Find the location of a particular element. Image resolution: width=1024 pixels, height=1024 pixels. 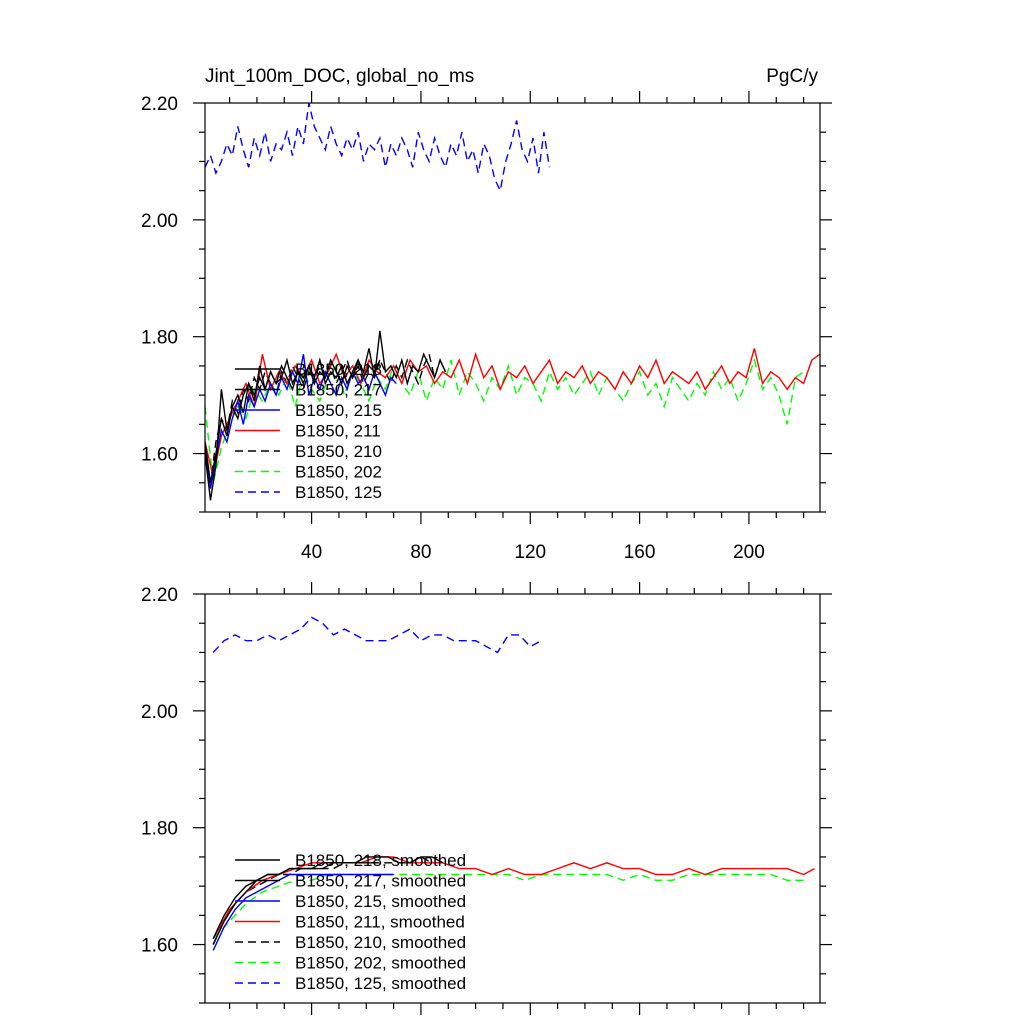

legend-label: B1850, 211 is located at coordinates (338, 431).